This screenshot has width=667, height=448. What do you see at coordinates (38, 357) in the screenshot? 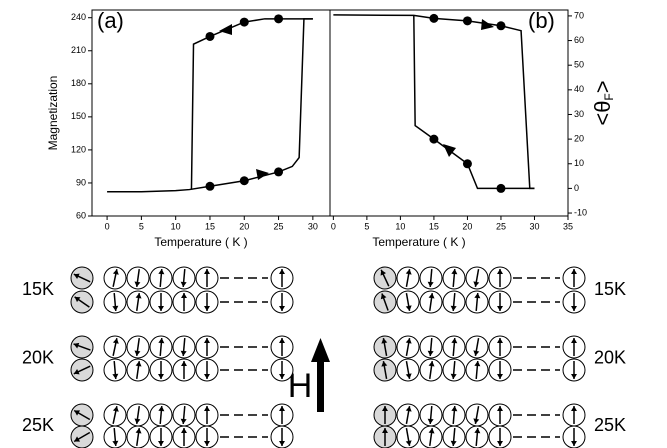
I see `temperature-label: 20K` at bounding box center [38, 357].